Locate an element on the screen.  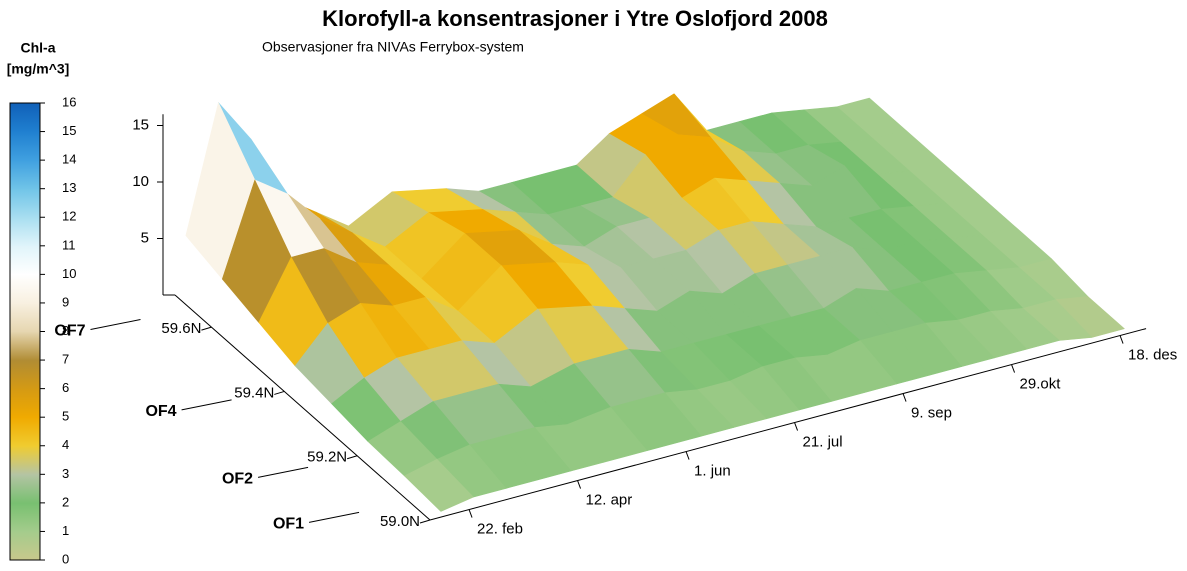
colorbar-tick-label: 4 is located at coordinates (65, 444).